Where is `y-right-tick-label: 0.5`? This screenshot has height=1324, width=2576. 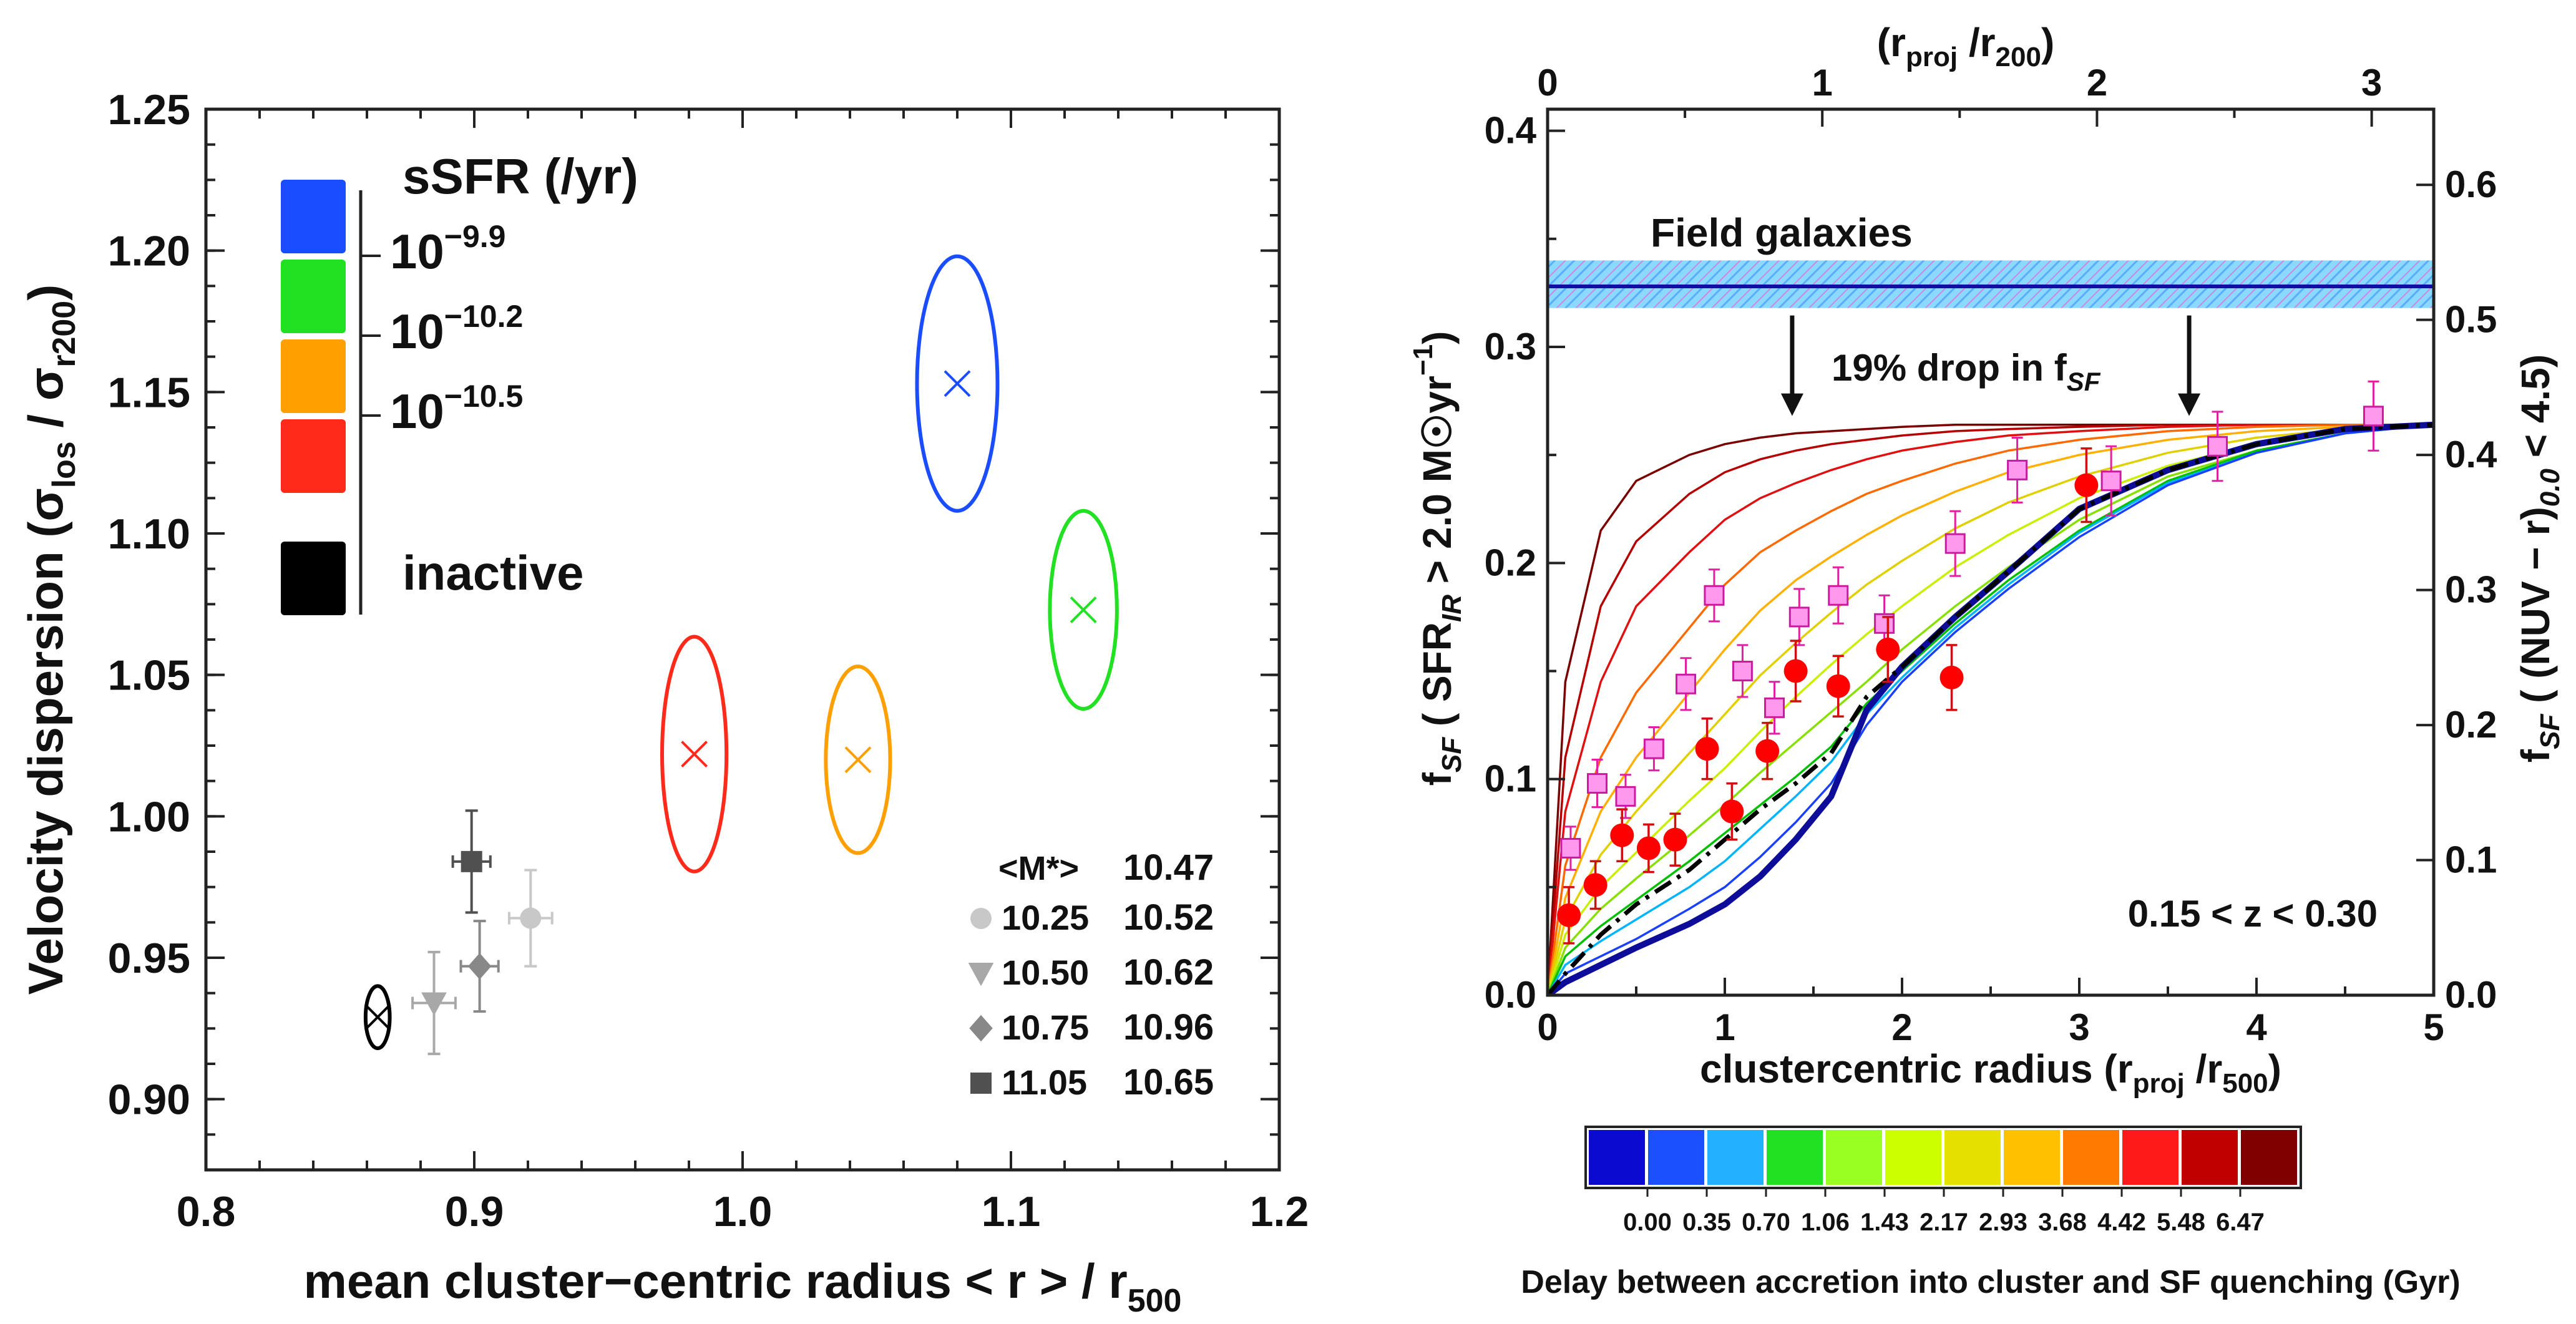
y-right-tick-label: 0.5 is located at coordinates (2471, 320).